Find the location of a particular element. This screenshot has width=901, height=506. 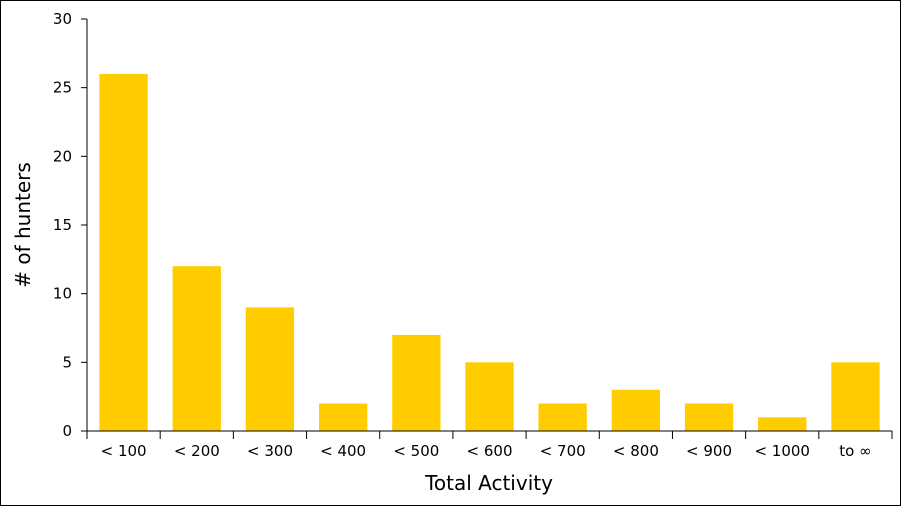

x-tick-label: < 300 is located at coordinates (270, 451).